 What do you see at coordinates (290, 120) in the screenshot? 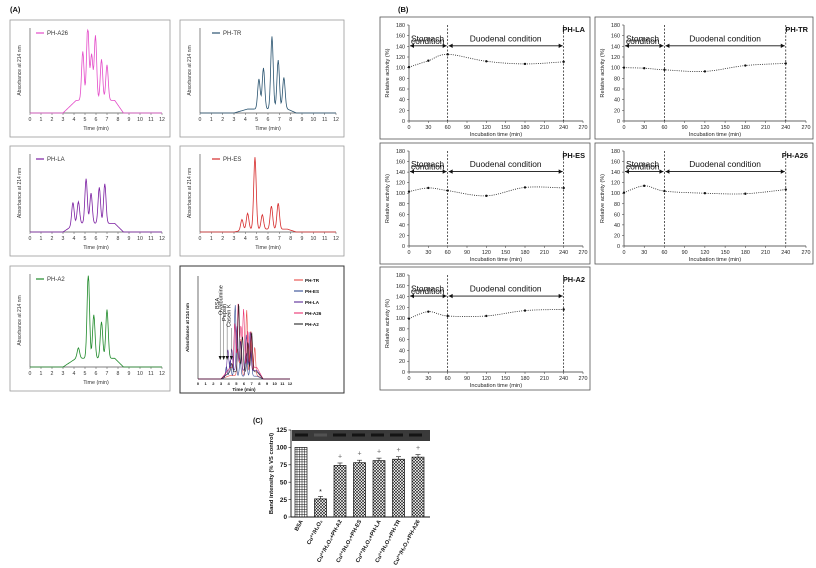
I see `x-tick-label: 8` at bounding box center [290, 120].